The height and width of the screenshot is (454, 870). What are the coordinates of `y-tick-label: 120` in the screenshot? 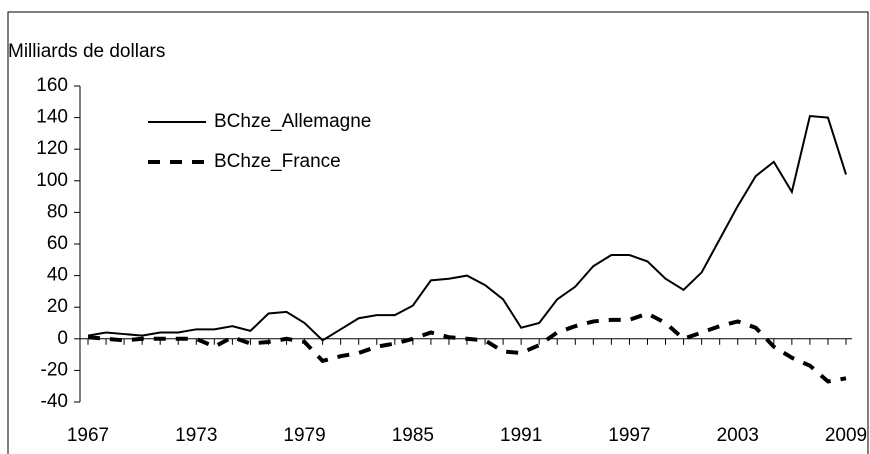 It's located at (52, 148).